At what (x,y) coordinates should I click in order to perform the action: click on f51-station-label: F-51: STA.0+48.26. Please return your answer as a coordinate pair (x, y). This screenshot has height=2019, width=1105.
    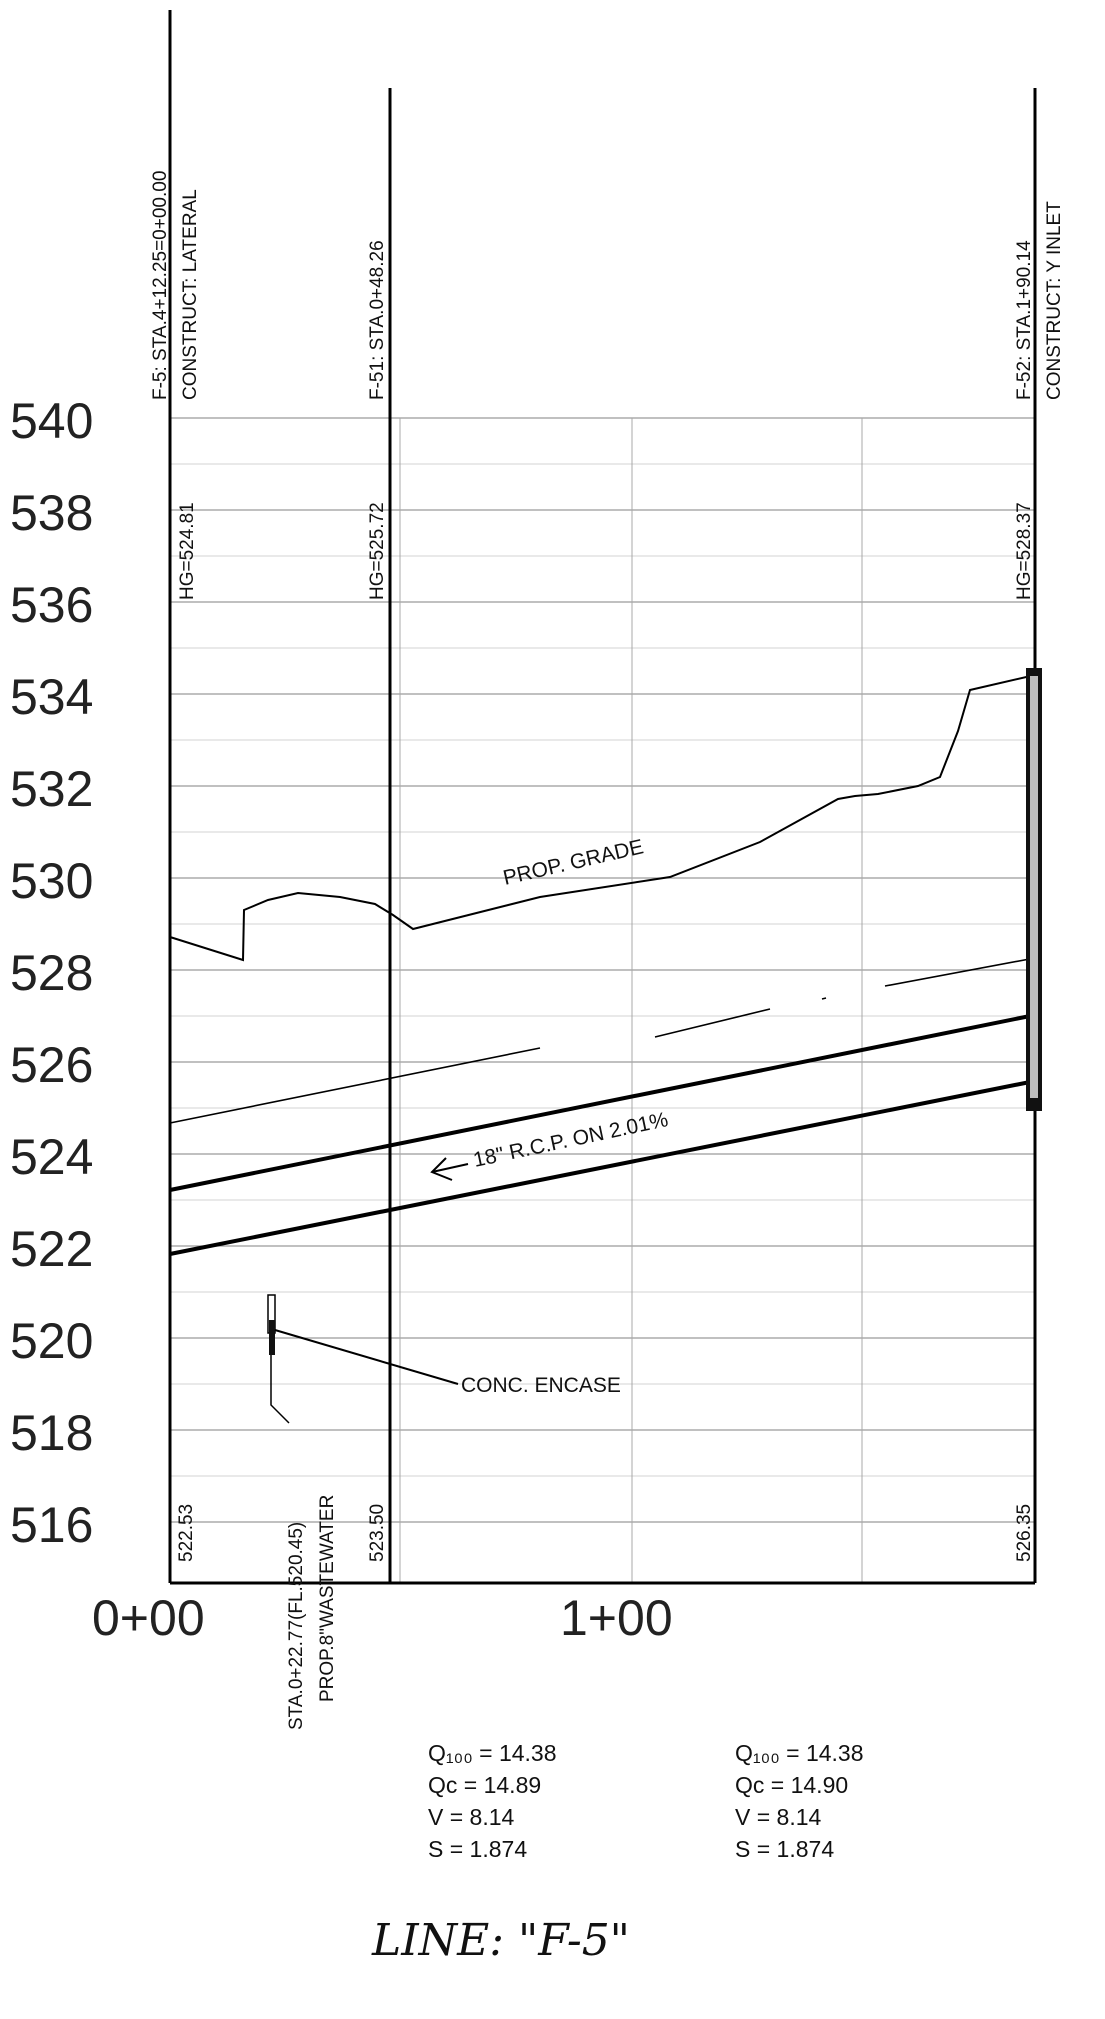
    Looking at the image, I should click on (377, 320).